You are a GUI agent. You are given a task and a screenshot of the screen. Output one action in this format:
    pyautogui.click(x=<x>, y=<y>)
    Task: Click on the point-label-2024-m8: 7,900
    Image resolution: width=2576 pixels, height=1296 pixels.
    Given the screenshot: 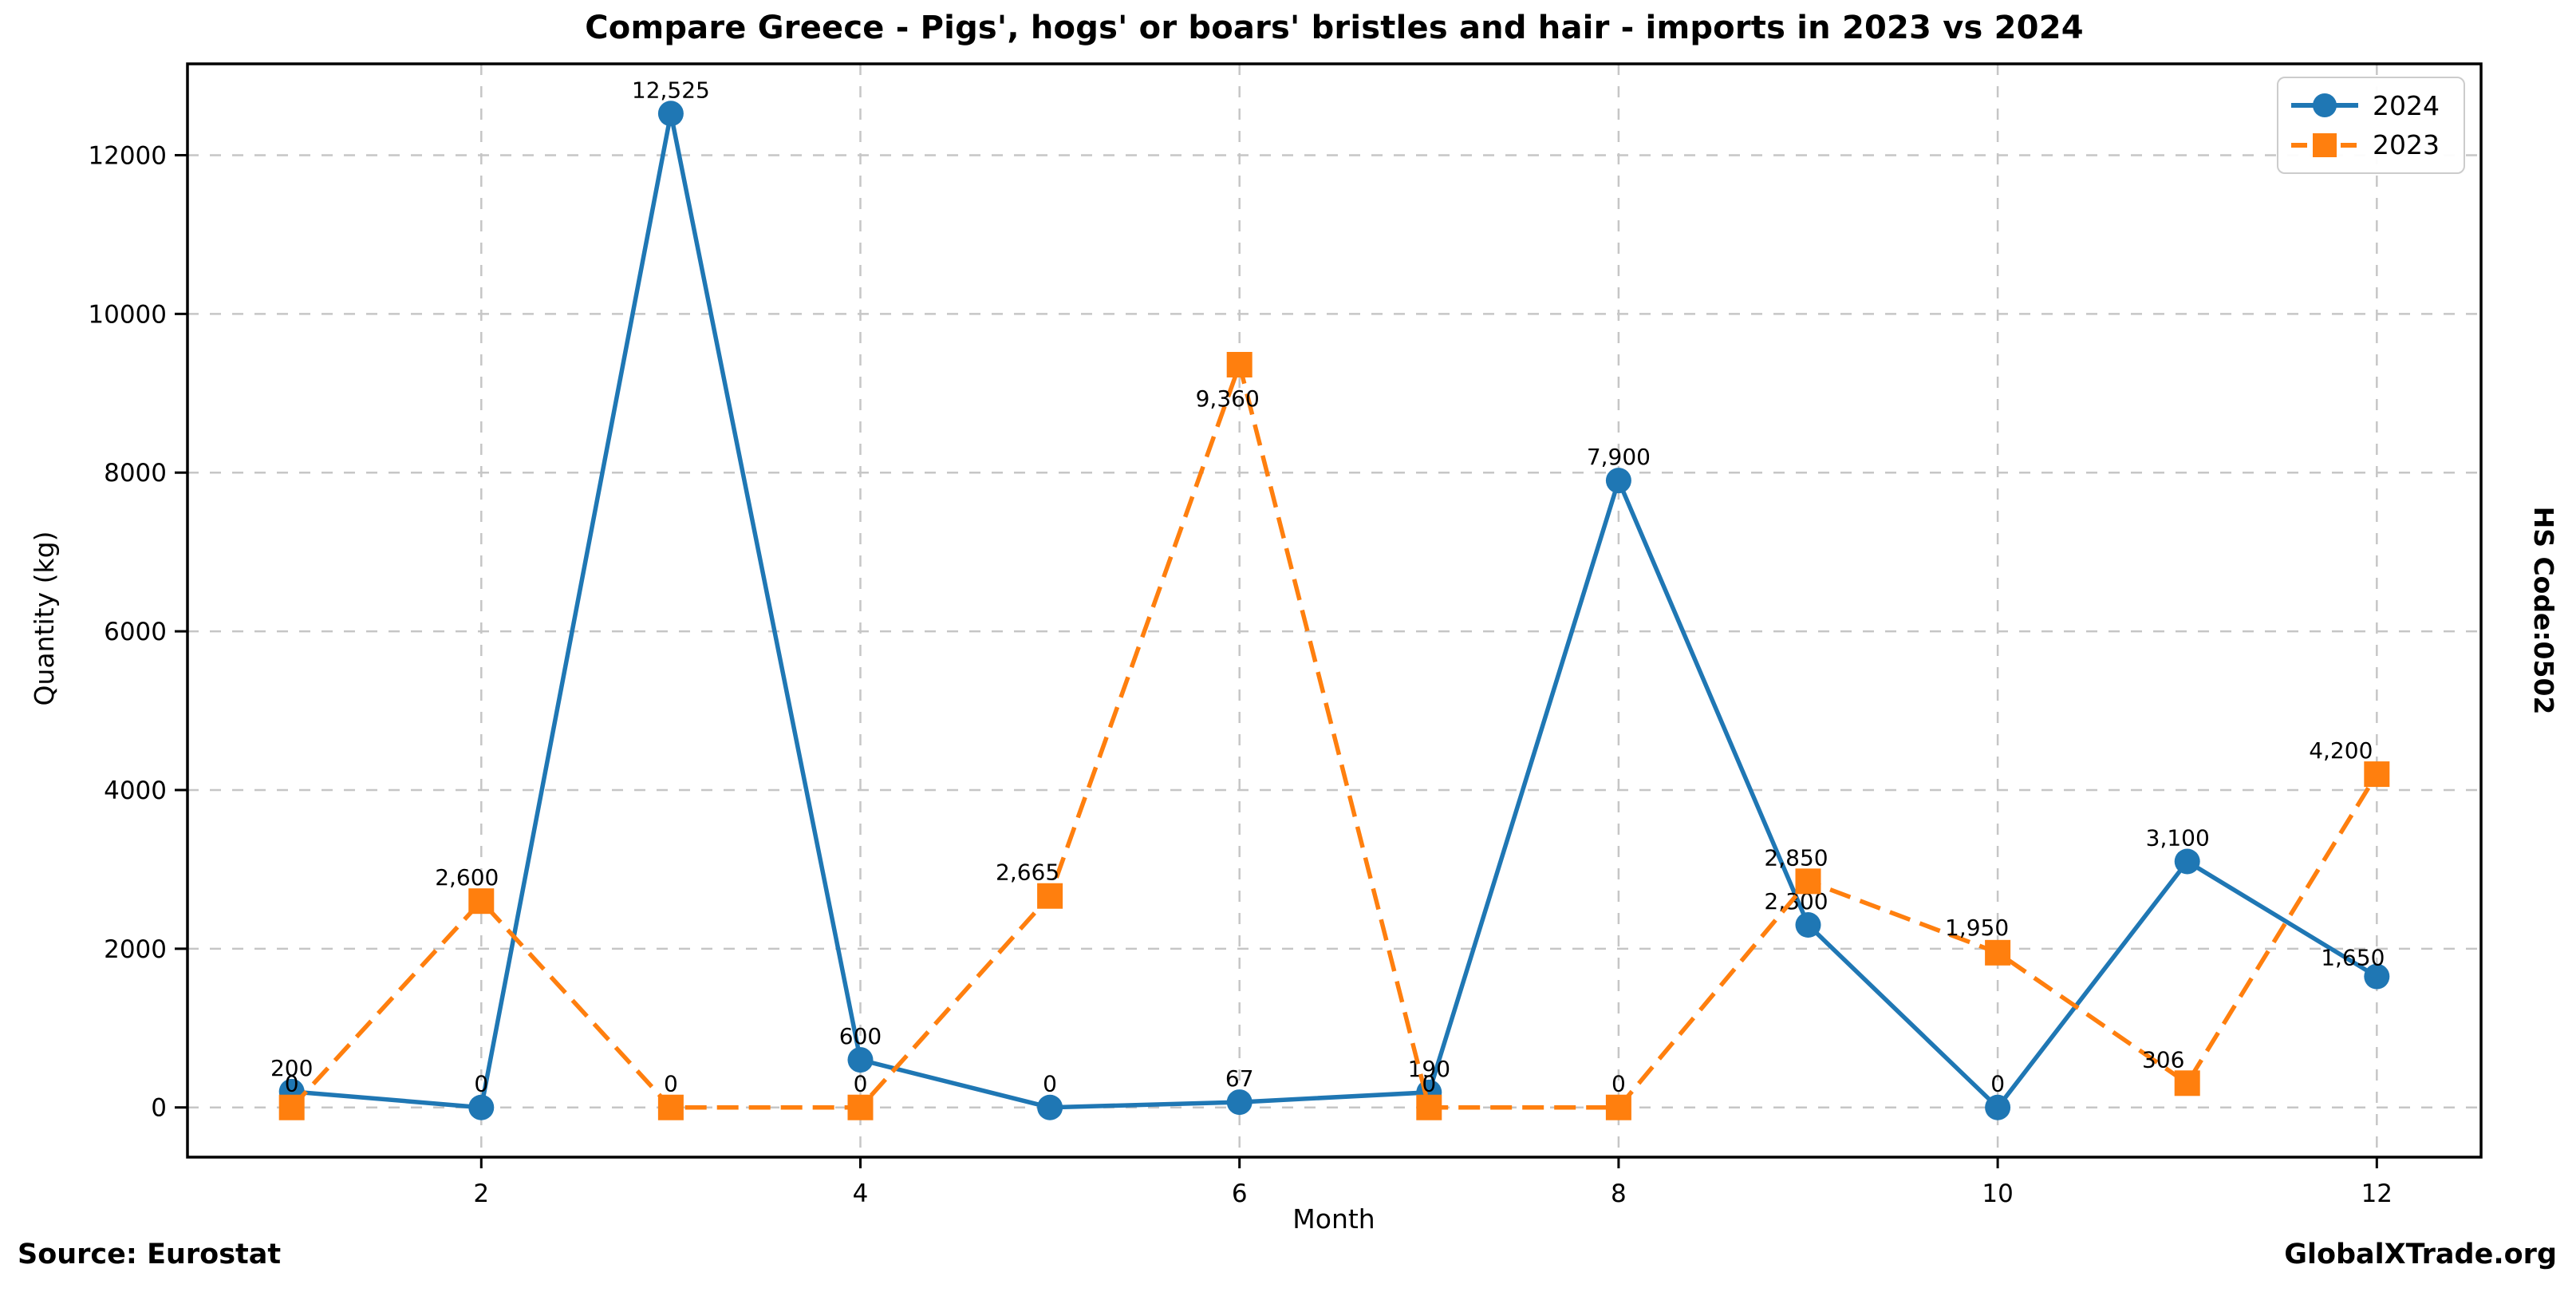 What is the action you would take?
    pyautogui.click(x=1619, y=457)
    